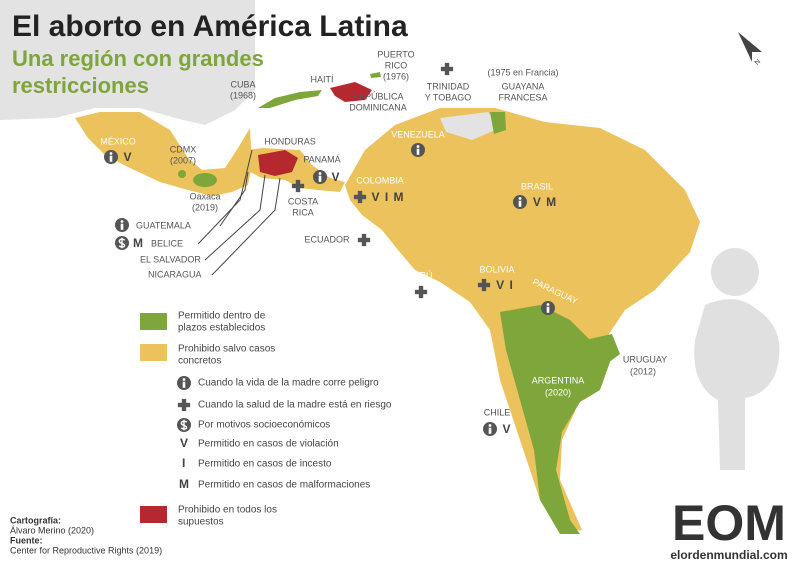  I want to click on region-label: CDMX, so click(183, 149).